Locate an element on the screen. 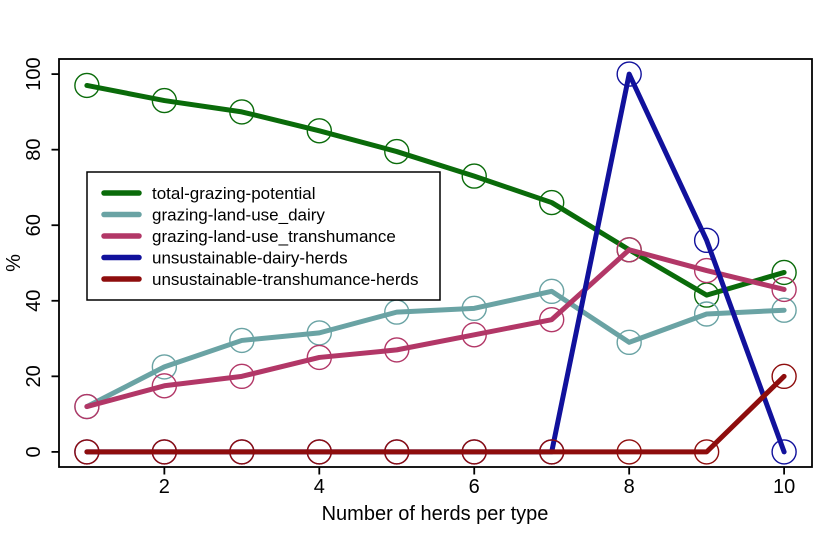 The height and width of the screenshot is (540, 840). x-axis-tick-label: 2 is located at coordinates (164, 487).